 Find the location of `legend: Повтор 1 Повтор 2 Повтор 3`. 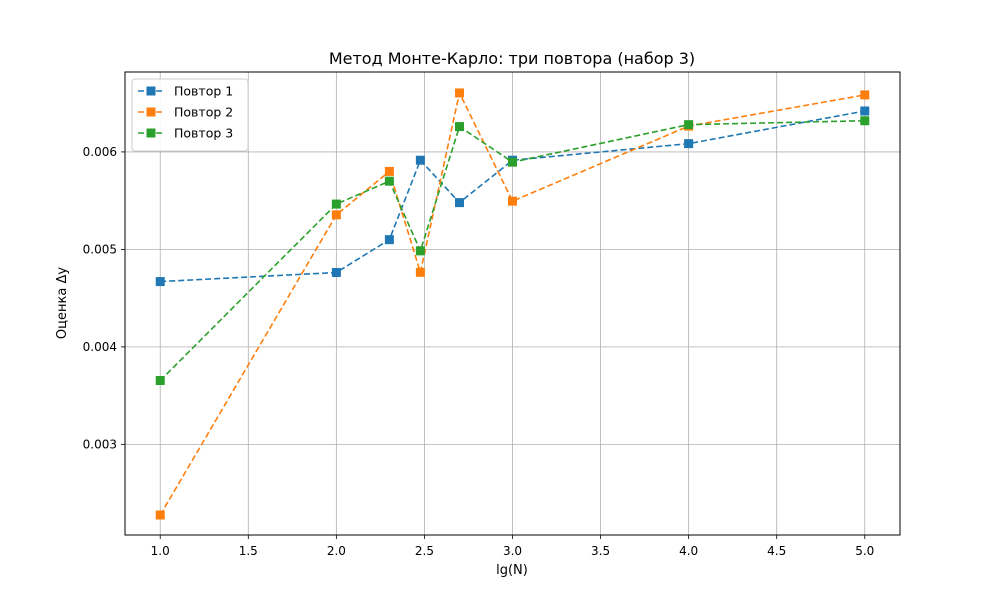

legend: Повтор 1 Повтор 2 Повтор 3 is located at coordinates (190, 115).